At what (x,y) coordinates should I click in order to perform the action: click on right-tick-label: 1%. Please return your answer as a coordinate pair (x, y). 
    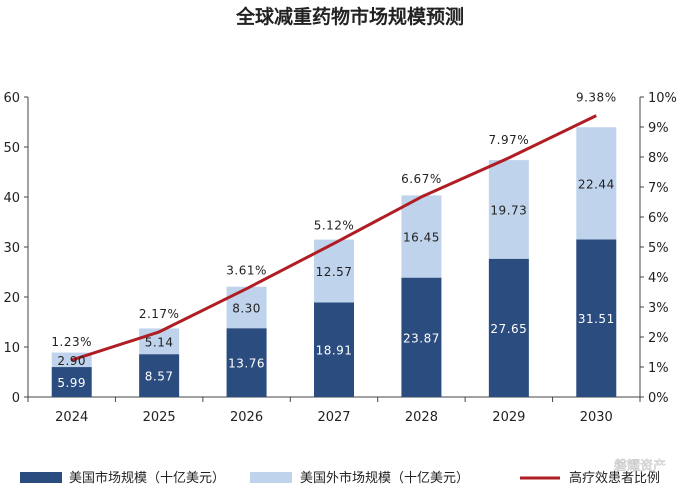
    Looking at the image, I should click on (658, 368).